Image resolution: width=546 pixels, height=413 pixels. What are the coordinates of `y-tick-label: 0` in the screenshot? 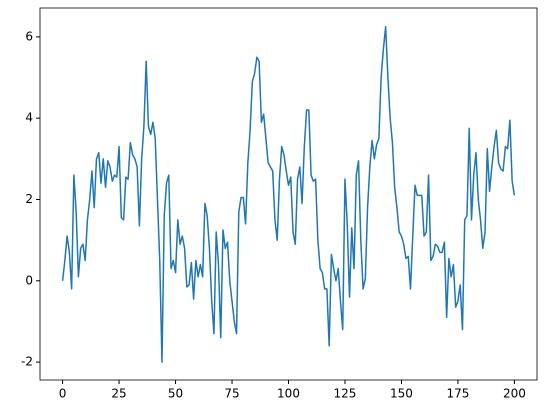 It's located at (29, 280).